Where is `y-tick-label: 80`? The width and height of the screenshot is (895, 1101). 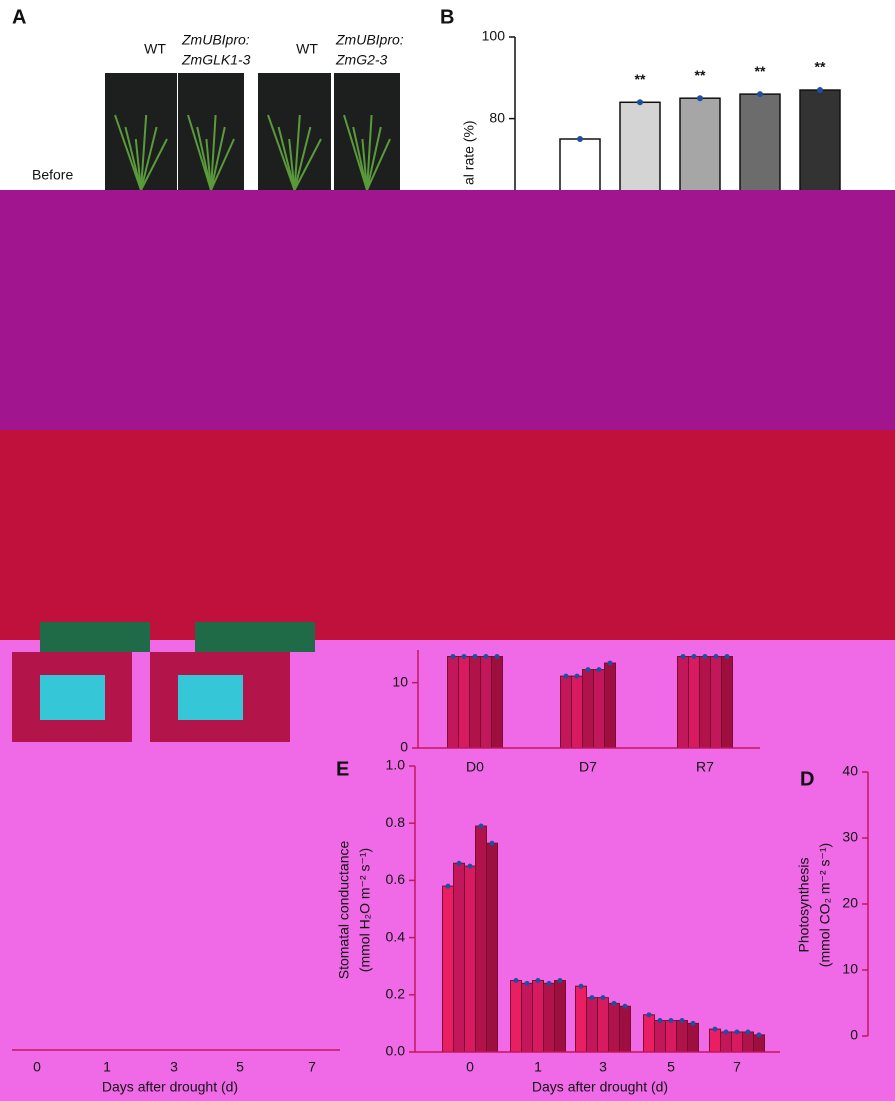 y-tick-label: 80 is located at coordinates (497, 117).